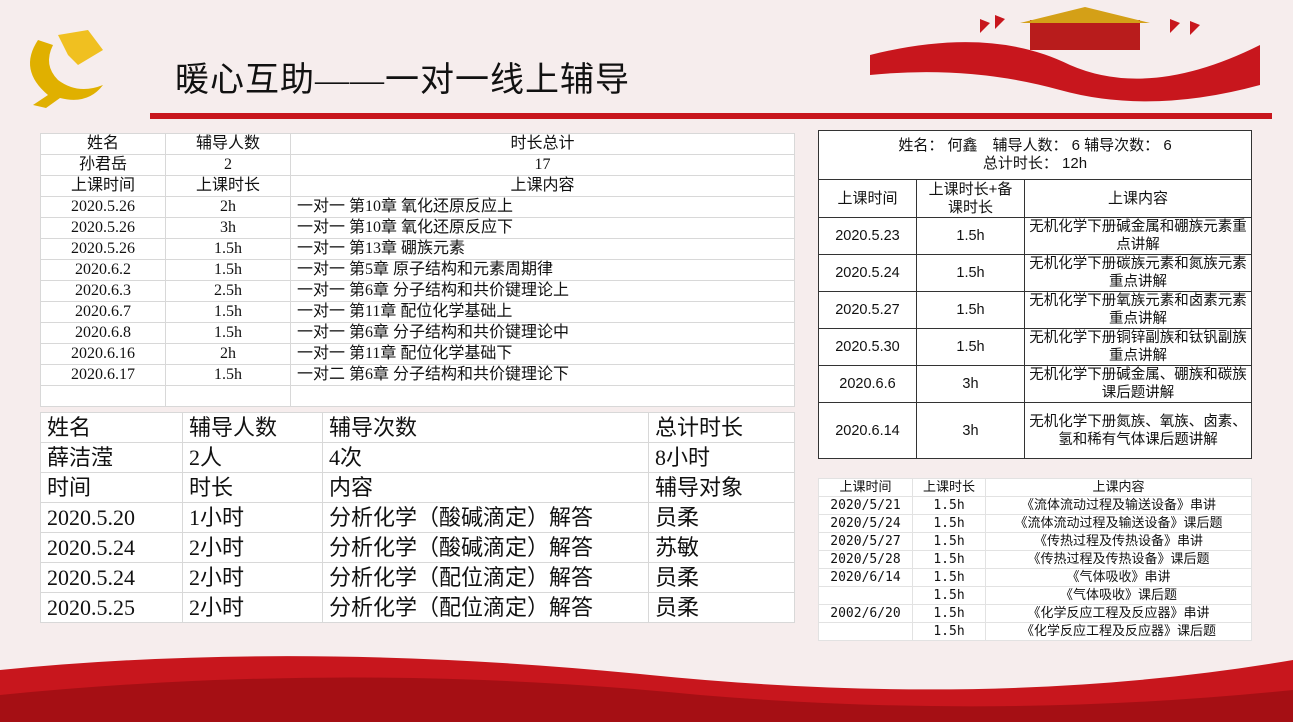 The height and width of the screenshot is (722, 1293). I want to click on header-cell: 时长总计, so click(542, 144).